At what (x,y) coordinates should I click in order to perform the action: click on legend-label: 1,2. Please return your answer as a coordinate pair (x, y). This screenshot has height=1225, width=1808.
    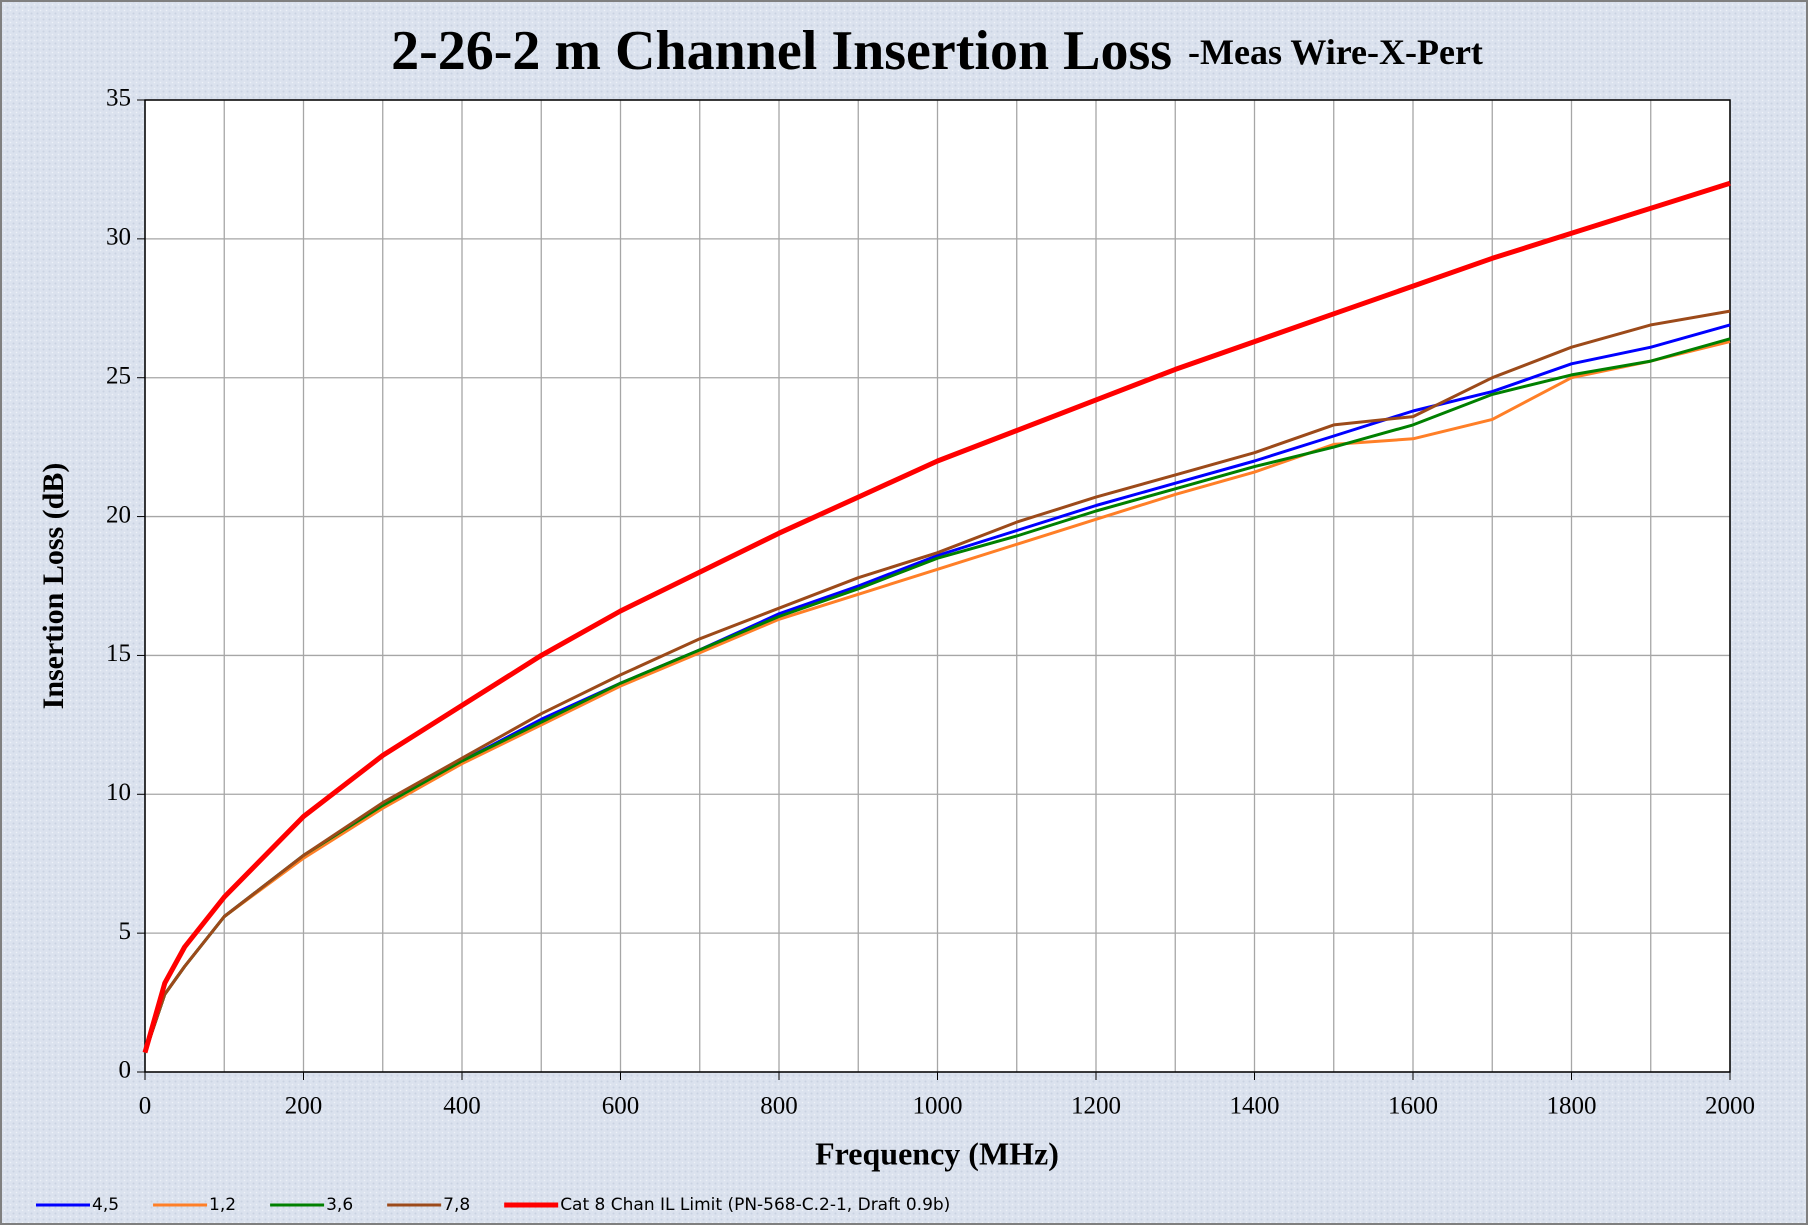
    Looking at the image, I should click on (222, 1205).